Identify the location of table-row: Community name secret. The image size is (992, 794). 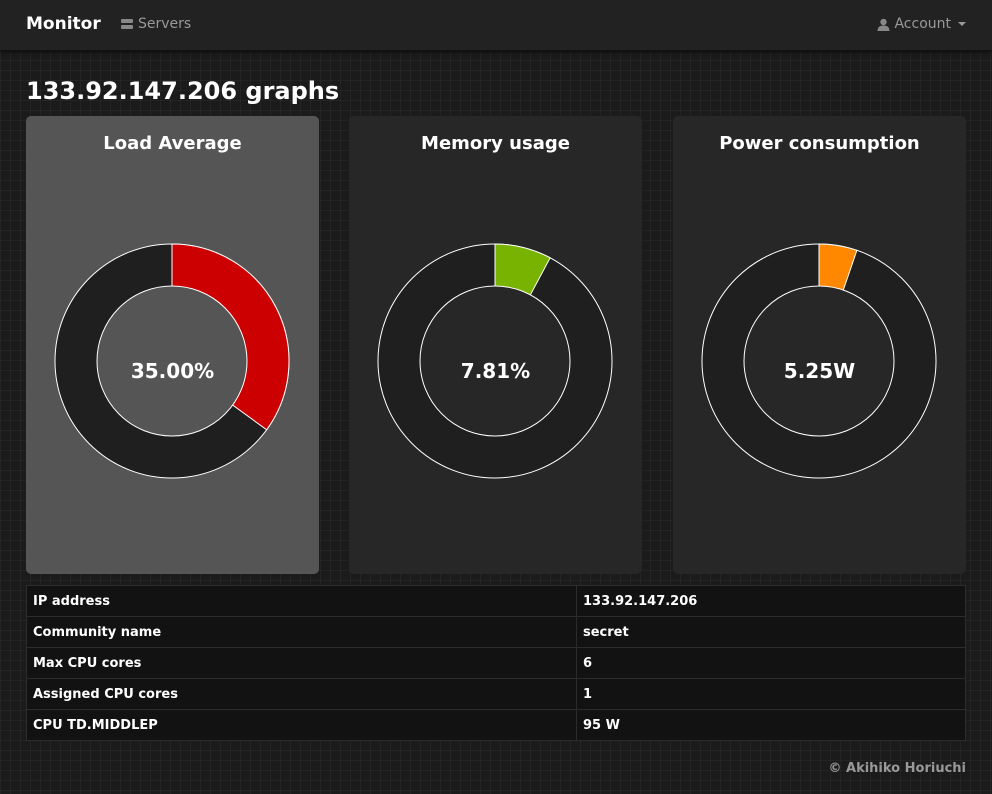
(496, 632).